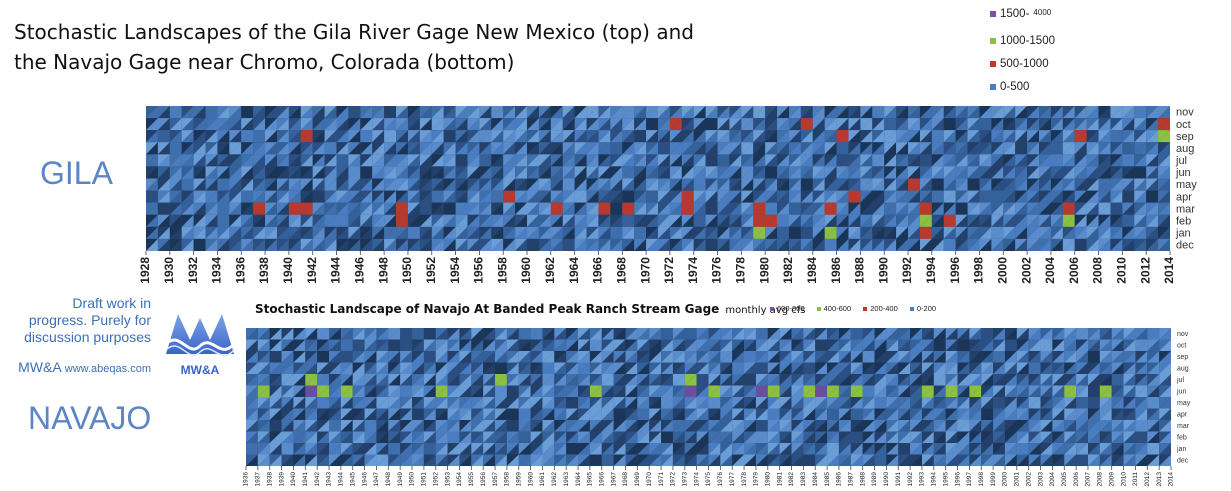  Describe the element at coordinates (479, 270) in the screenshot. I see `x-tick-label: 1956` at that location.